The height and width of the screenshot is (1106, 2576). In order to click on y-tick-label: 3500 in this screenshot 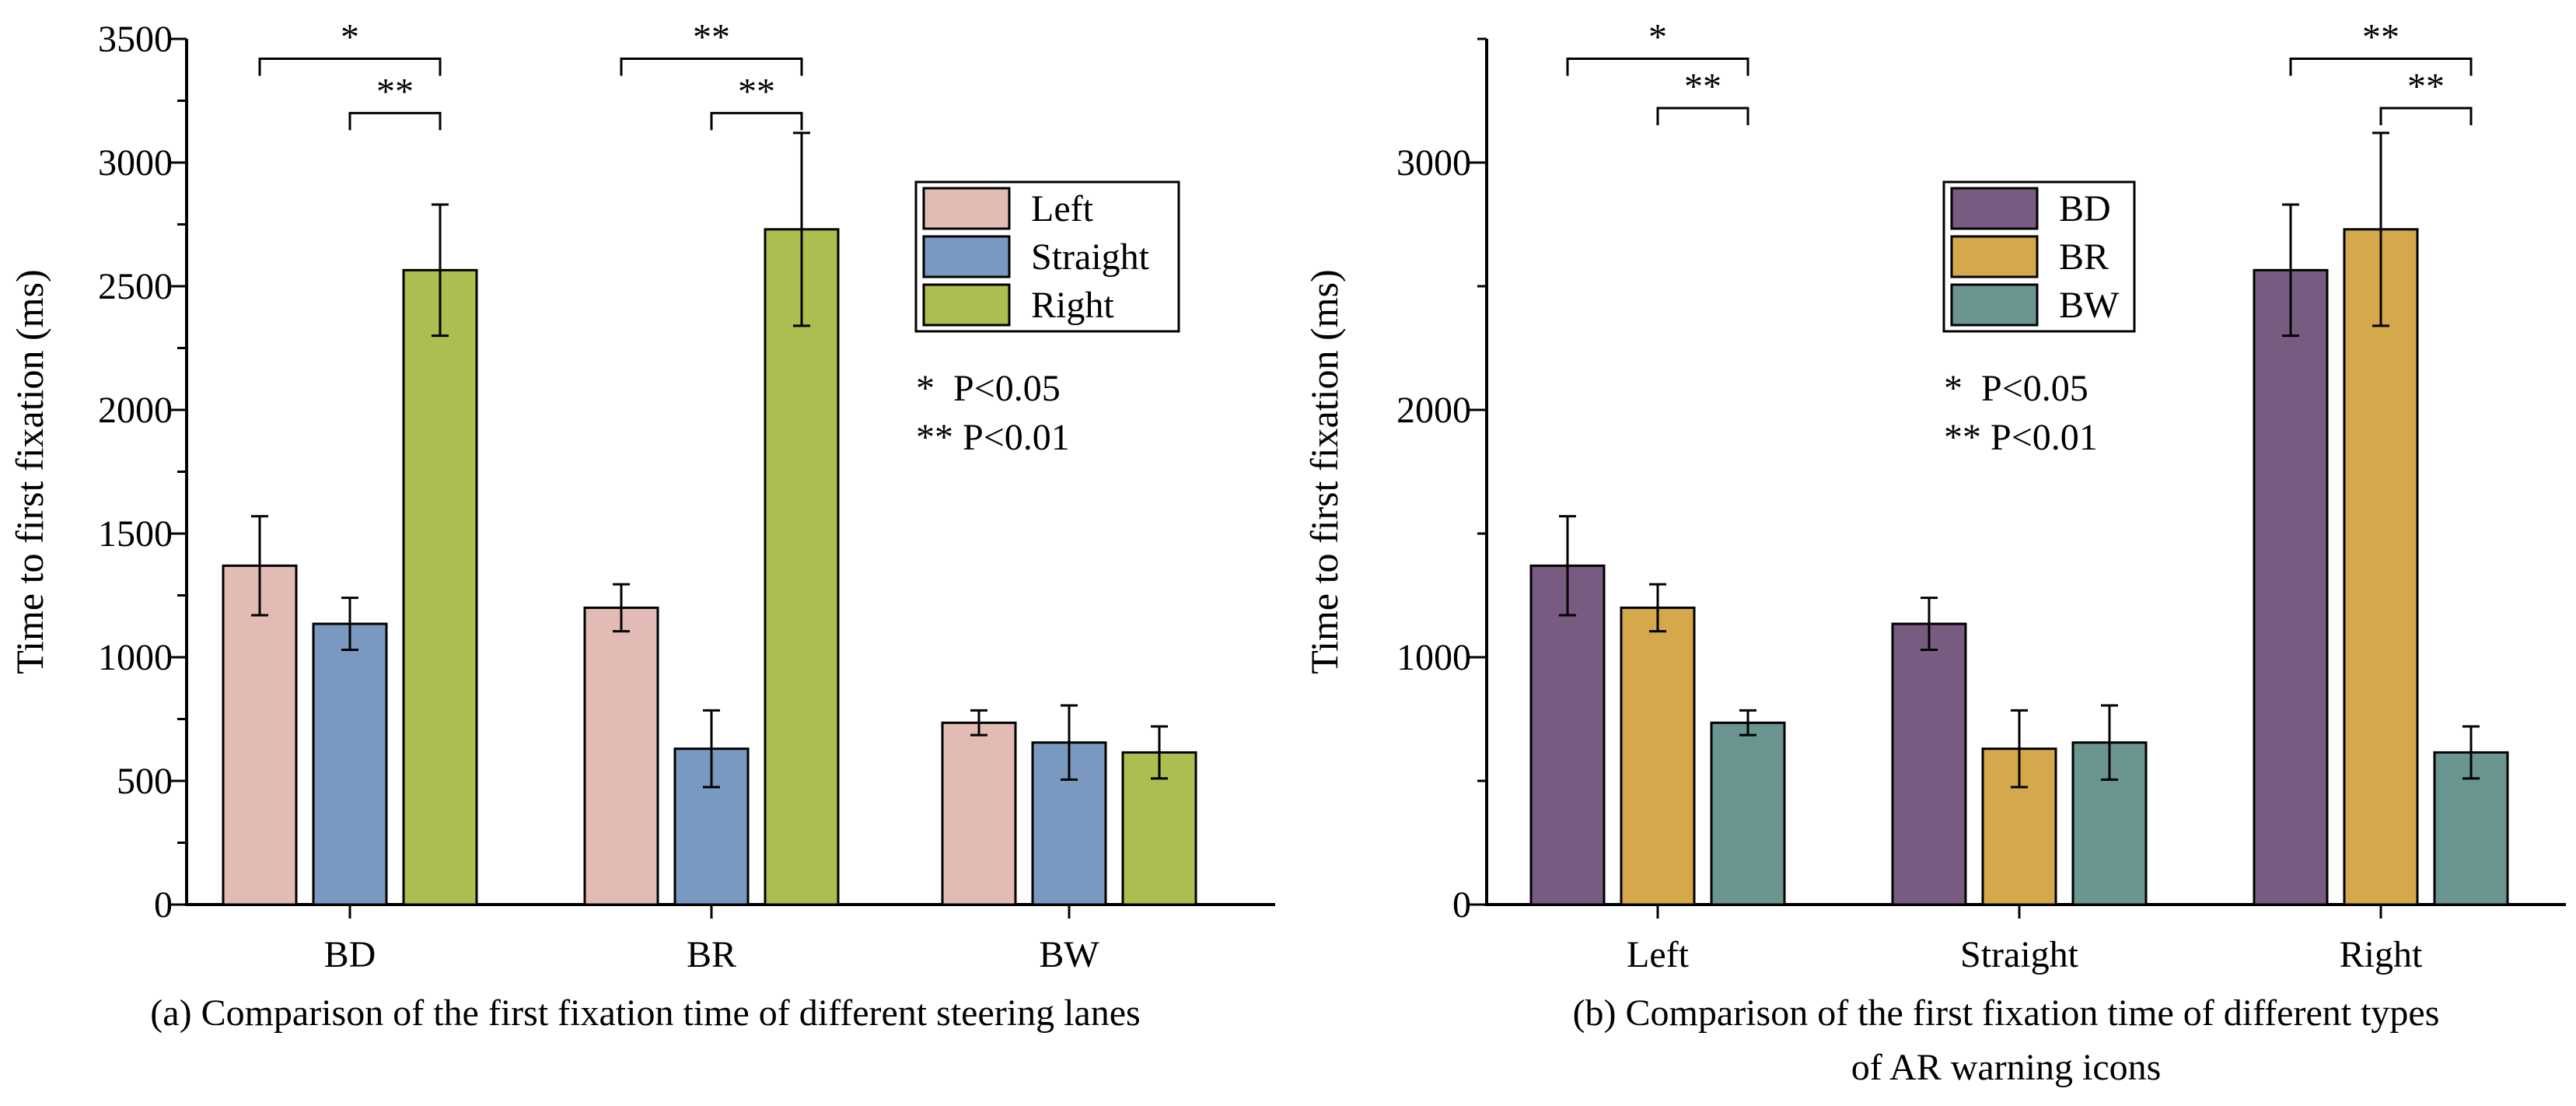, I will do `click(135, 40)`.